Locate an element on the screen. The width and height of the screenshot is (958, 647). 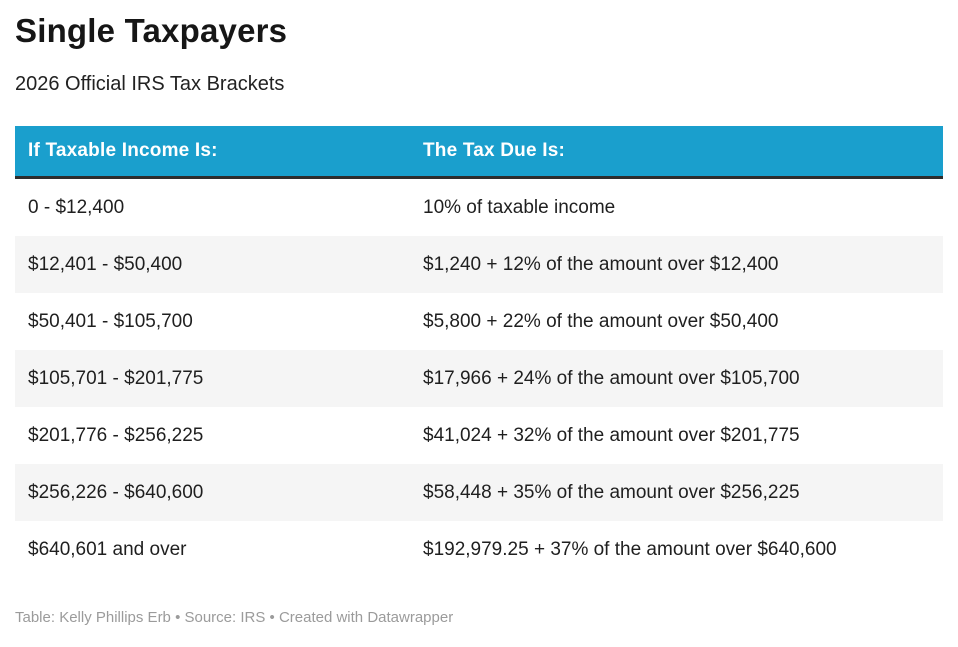
taxable-income-cell: $105,701 - $201,775 is located at coordinates (116, 378).